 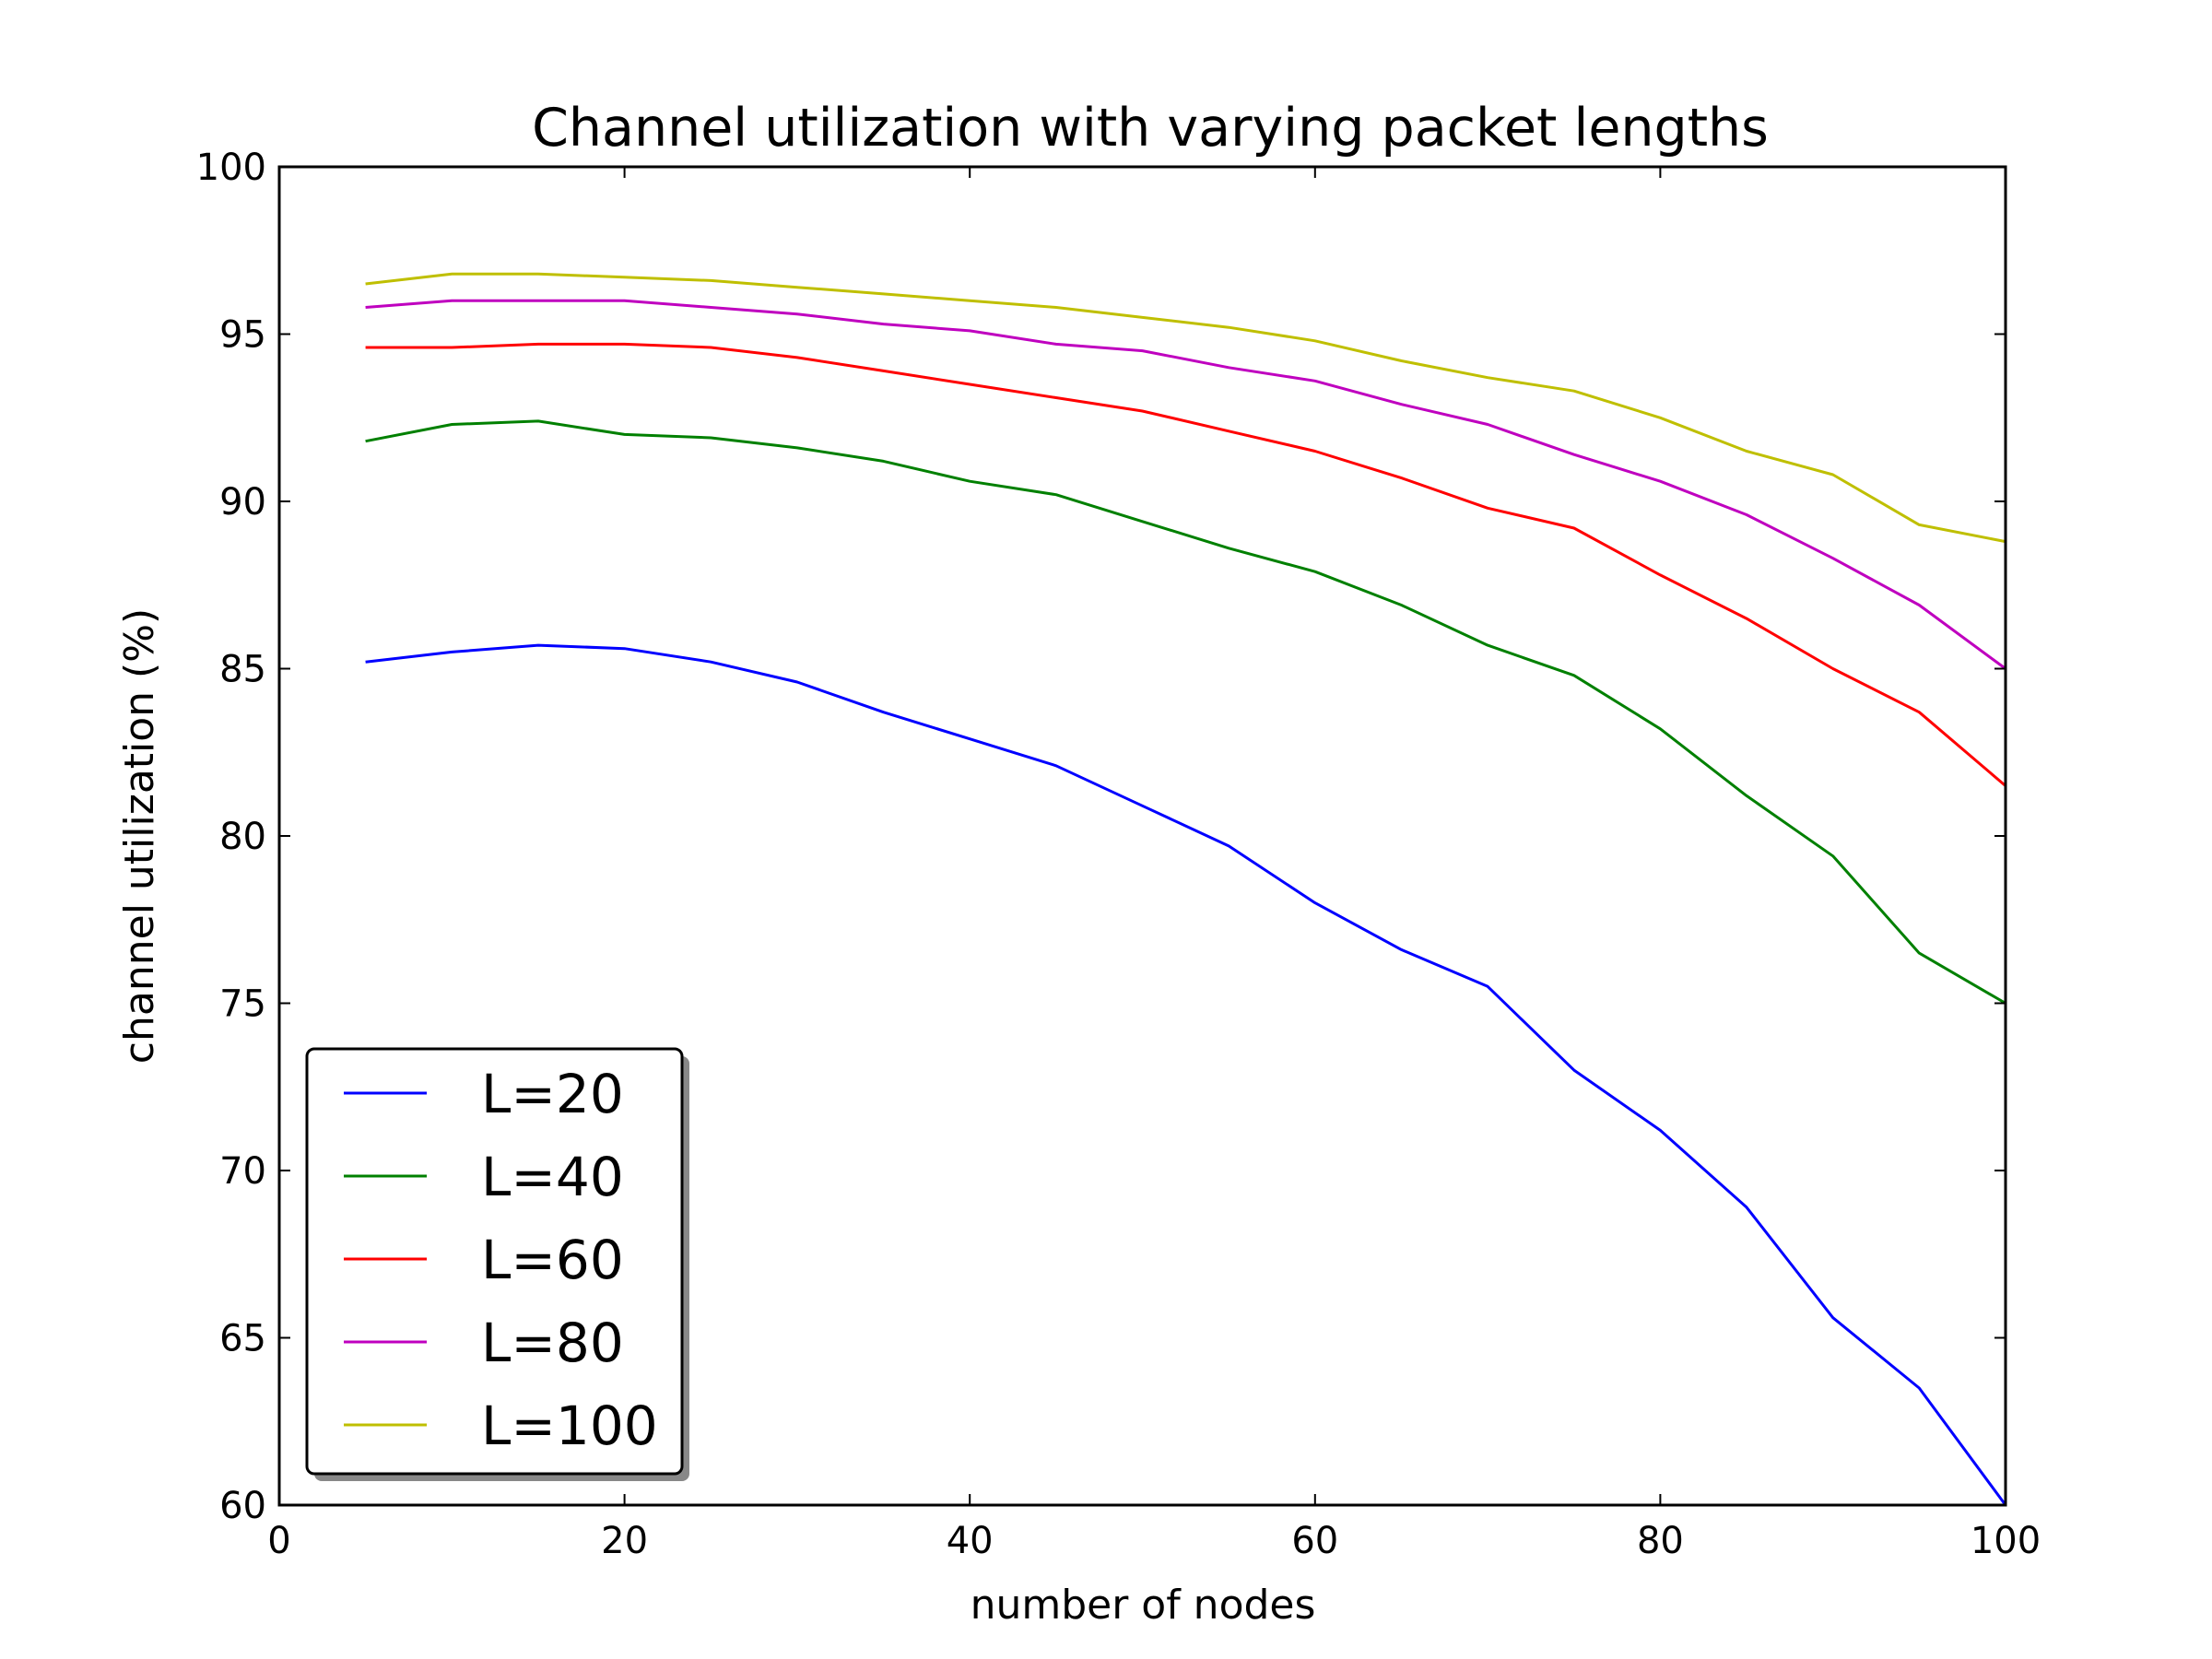 What do you see at coordinates (569, 1425) in the screenshot?
I see `legend-label: L=100` at bounding box center [569, 1425].